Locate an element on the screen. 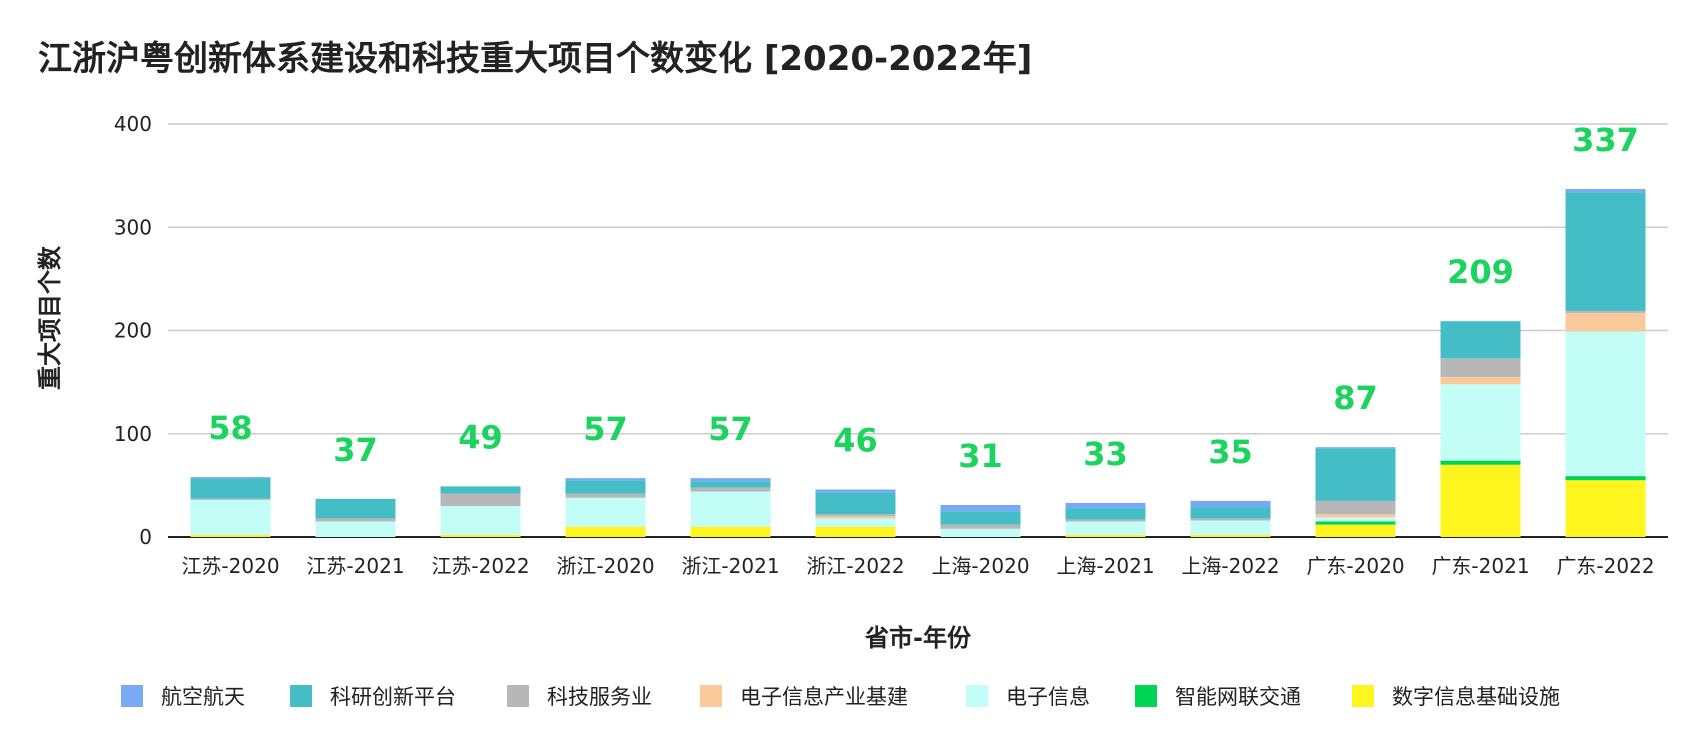 This screenshot has height=742, width=1696. legend-label: 电子信息产业基建 is located at coordinates (824, 697).